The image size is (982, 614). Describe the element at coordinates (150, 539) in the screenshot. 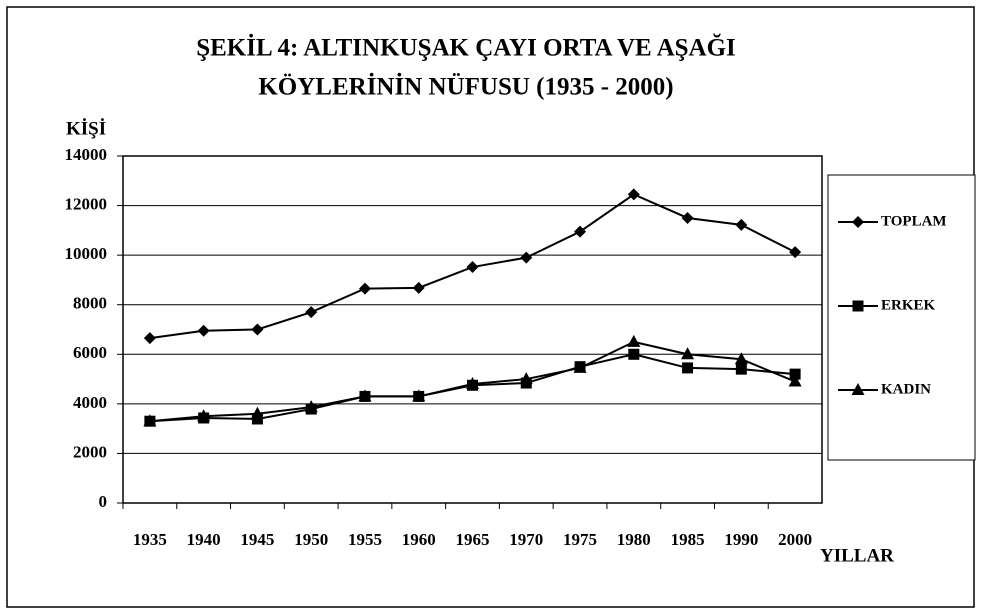

I see `x-tick-label: 1935` at that location.